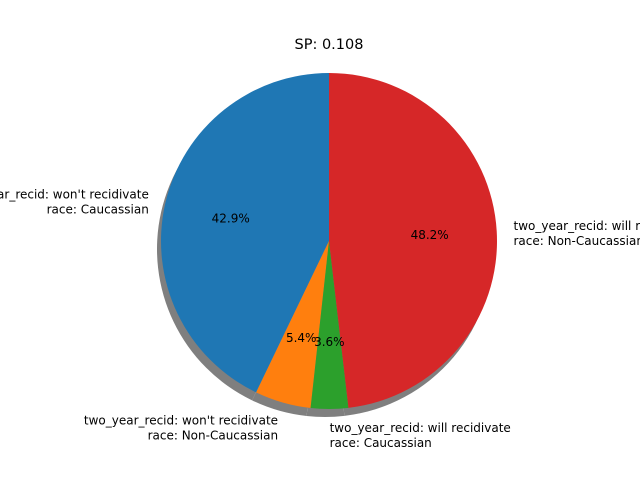 The image size is (640, 480). I want to click on percent-label-two-year-recid-won-t-recidivate-race-caucassian: 42.9%, so click(231, 219).